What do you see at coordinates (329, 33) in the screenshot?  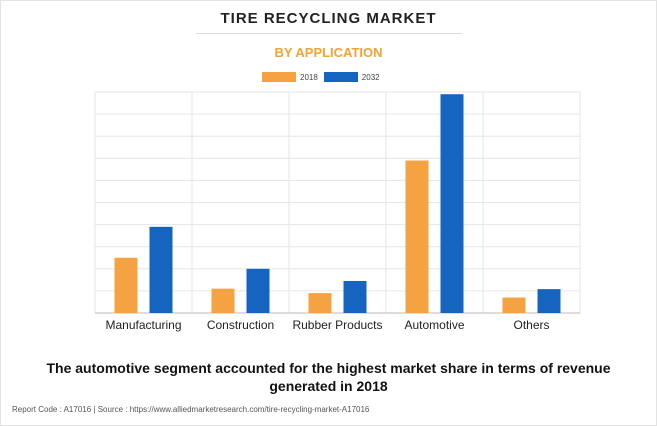 I see `title-divider` at bounding box center [329, 33].